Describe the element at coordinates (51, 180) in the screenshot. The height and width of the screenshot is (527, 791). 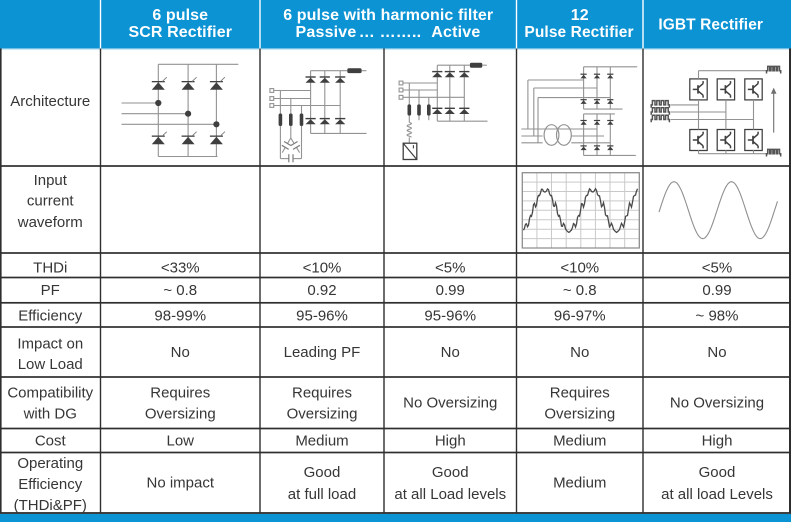
I see `svg-text: Input` at that location.